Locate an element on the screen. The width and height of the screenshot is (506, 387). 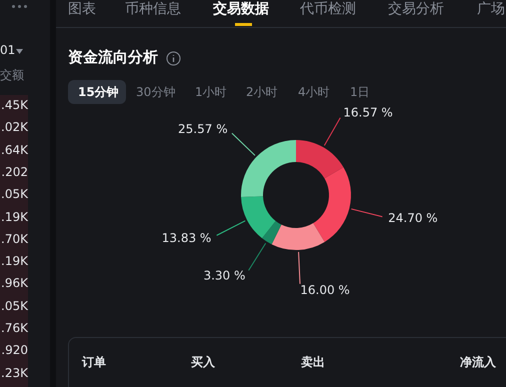
text: 图表 is located at coordinates (82, 9).